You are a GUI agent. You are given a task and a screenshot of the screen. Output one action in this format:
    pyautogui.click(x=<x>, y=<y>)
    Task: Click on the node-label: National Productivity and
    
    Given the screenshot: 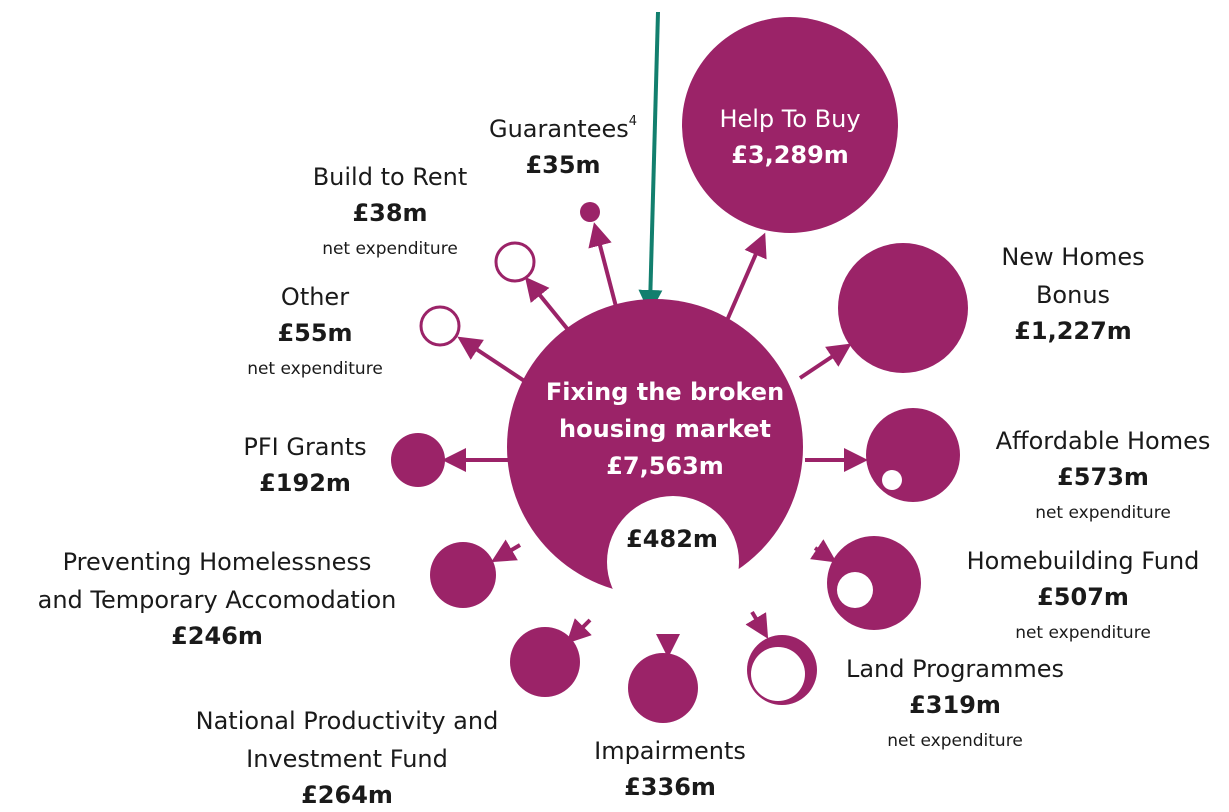 What is the action you would take?
    pyautogui.click(x=347, y=721)
    